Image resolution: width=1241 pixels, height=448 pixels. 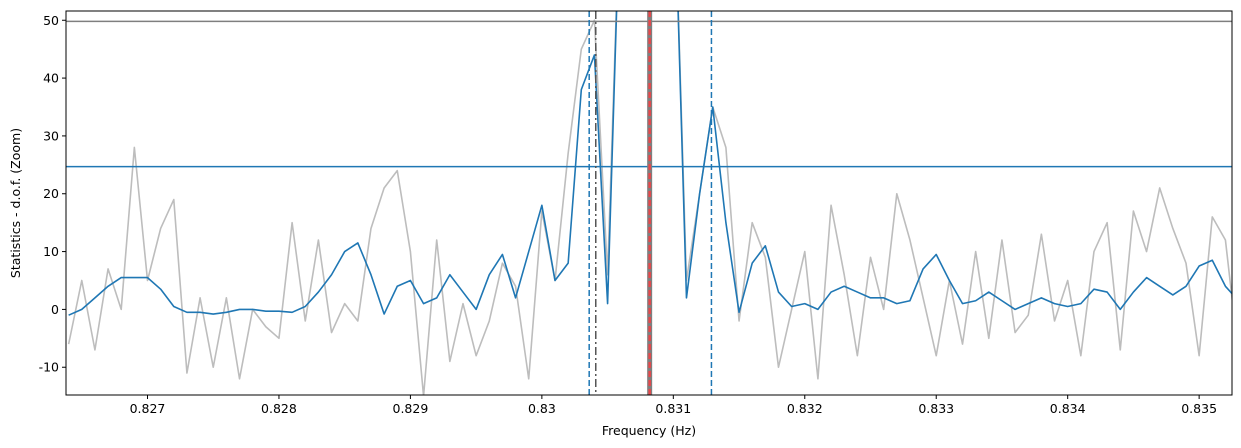 I want to click on y-axis-label: Statistics - d.o.f. (Zoom), so click(x=15, y=203).